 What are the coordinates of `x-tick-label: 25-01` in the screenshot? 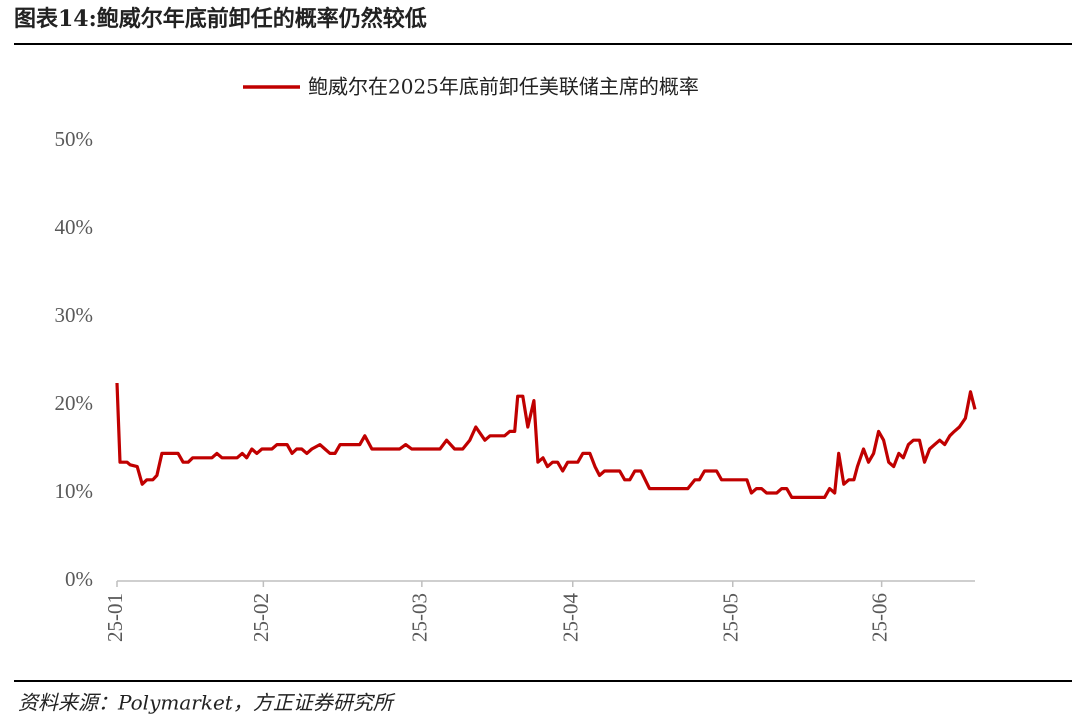 It's located at (115, 617).